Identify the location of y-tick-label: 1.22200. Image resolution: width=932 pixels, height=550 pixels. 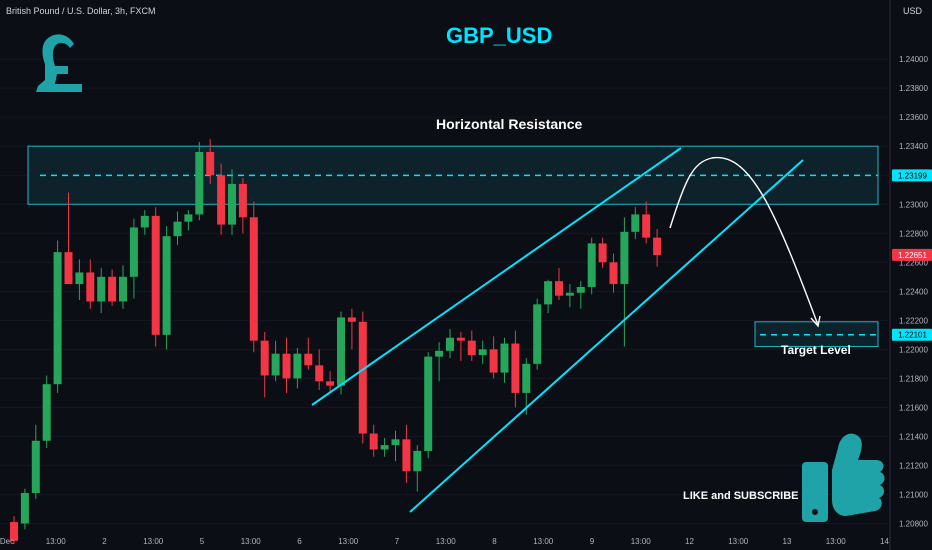
(913, 320).